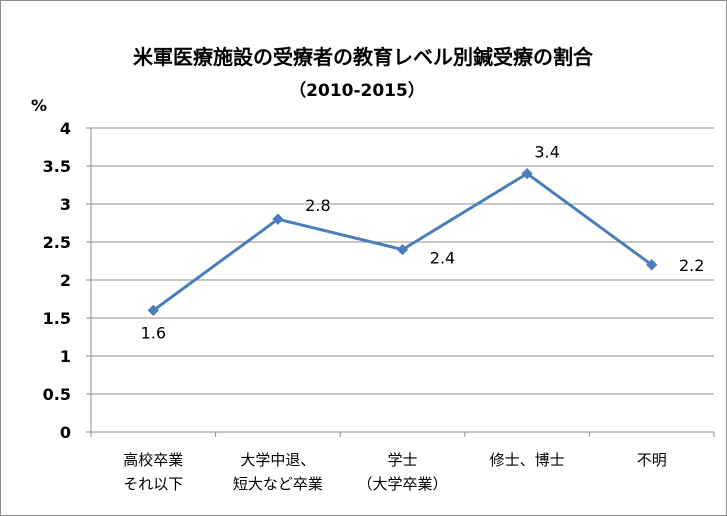 Image resolution: width=727 pixels, height=516 pixels. What do you see at coordinates (402, 460) in the screenshot?
I see `x-category-label: 学士` at bounding box center [402, 460].